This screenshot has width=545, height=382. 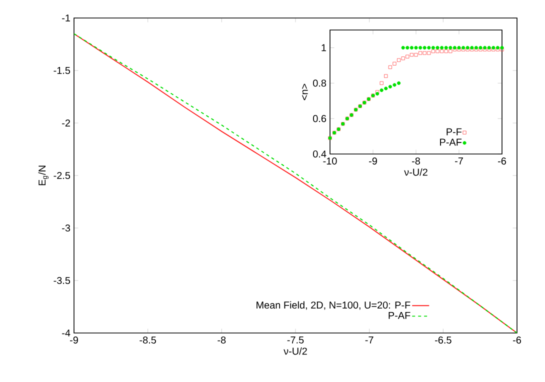 I want to click on y-tick-label: -1, so click(x=66, y=18).